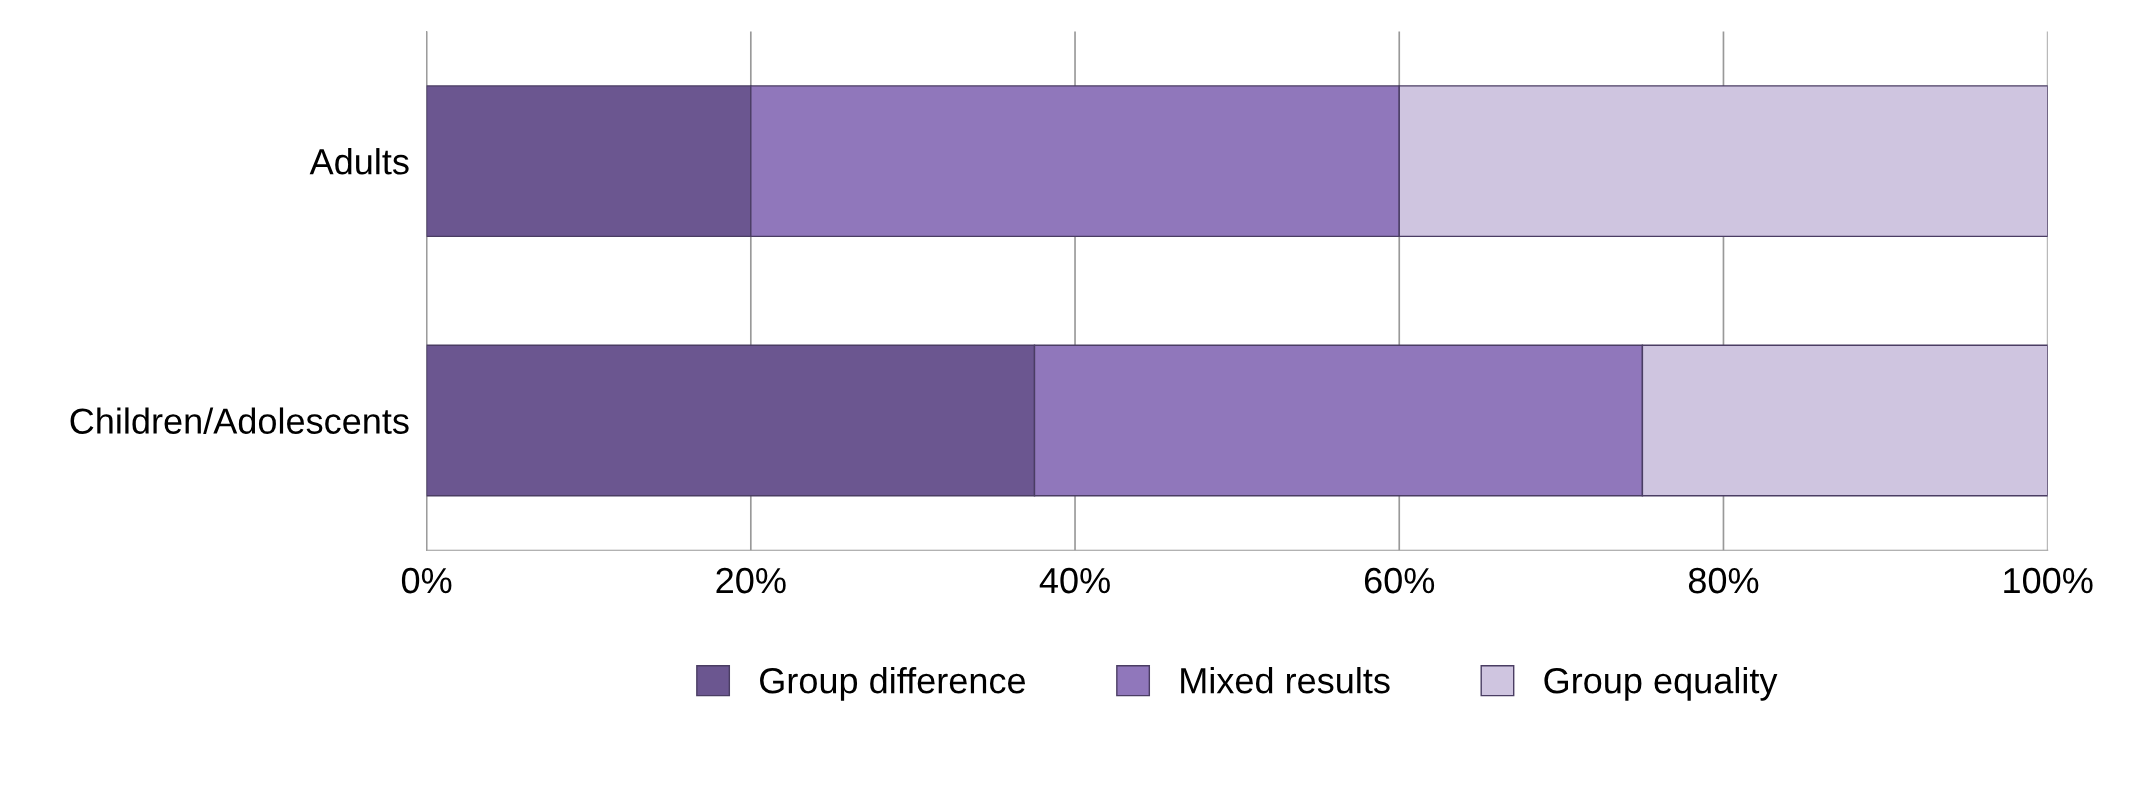  What do you see at coordinates (1399, 580) in the screenshot?
I see `x-tick-label: 60%` at bounding box center [1399, 580].